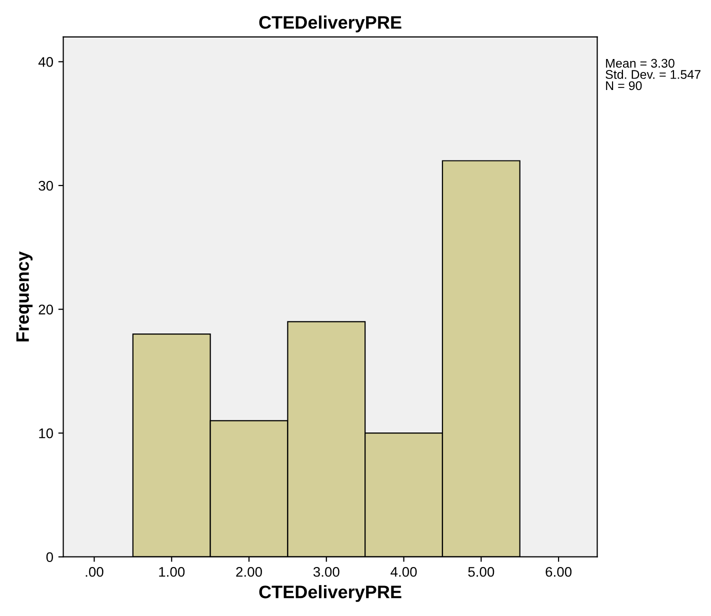 The width and height of the screenshot is (711, 616). I want to click on x-tick-label: 5.00, so click(481, 571).